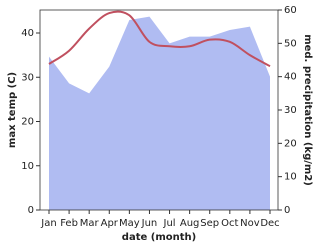 This screenshot has width=320, height=247. What do you see at coordinates (12, 110) in the screenshot?
I see `y-axis-title: max temp (C)` at bounding box center [12, 110].